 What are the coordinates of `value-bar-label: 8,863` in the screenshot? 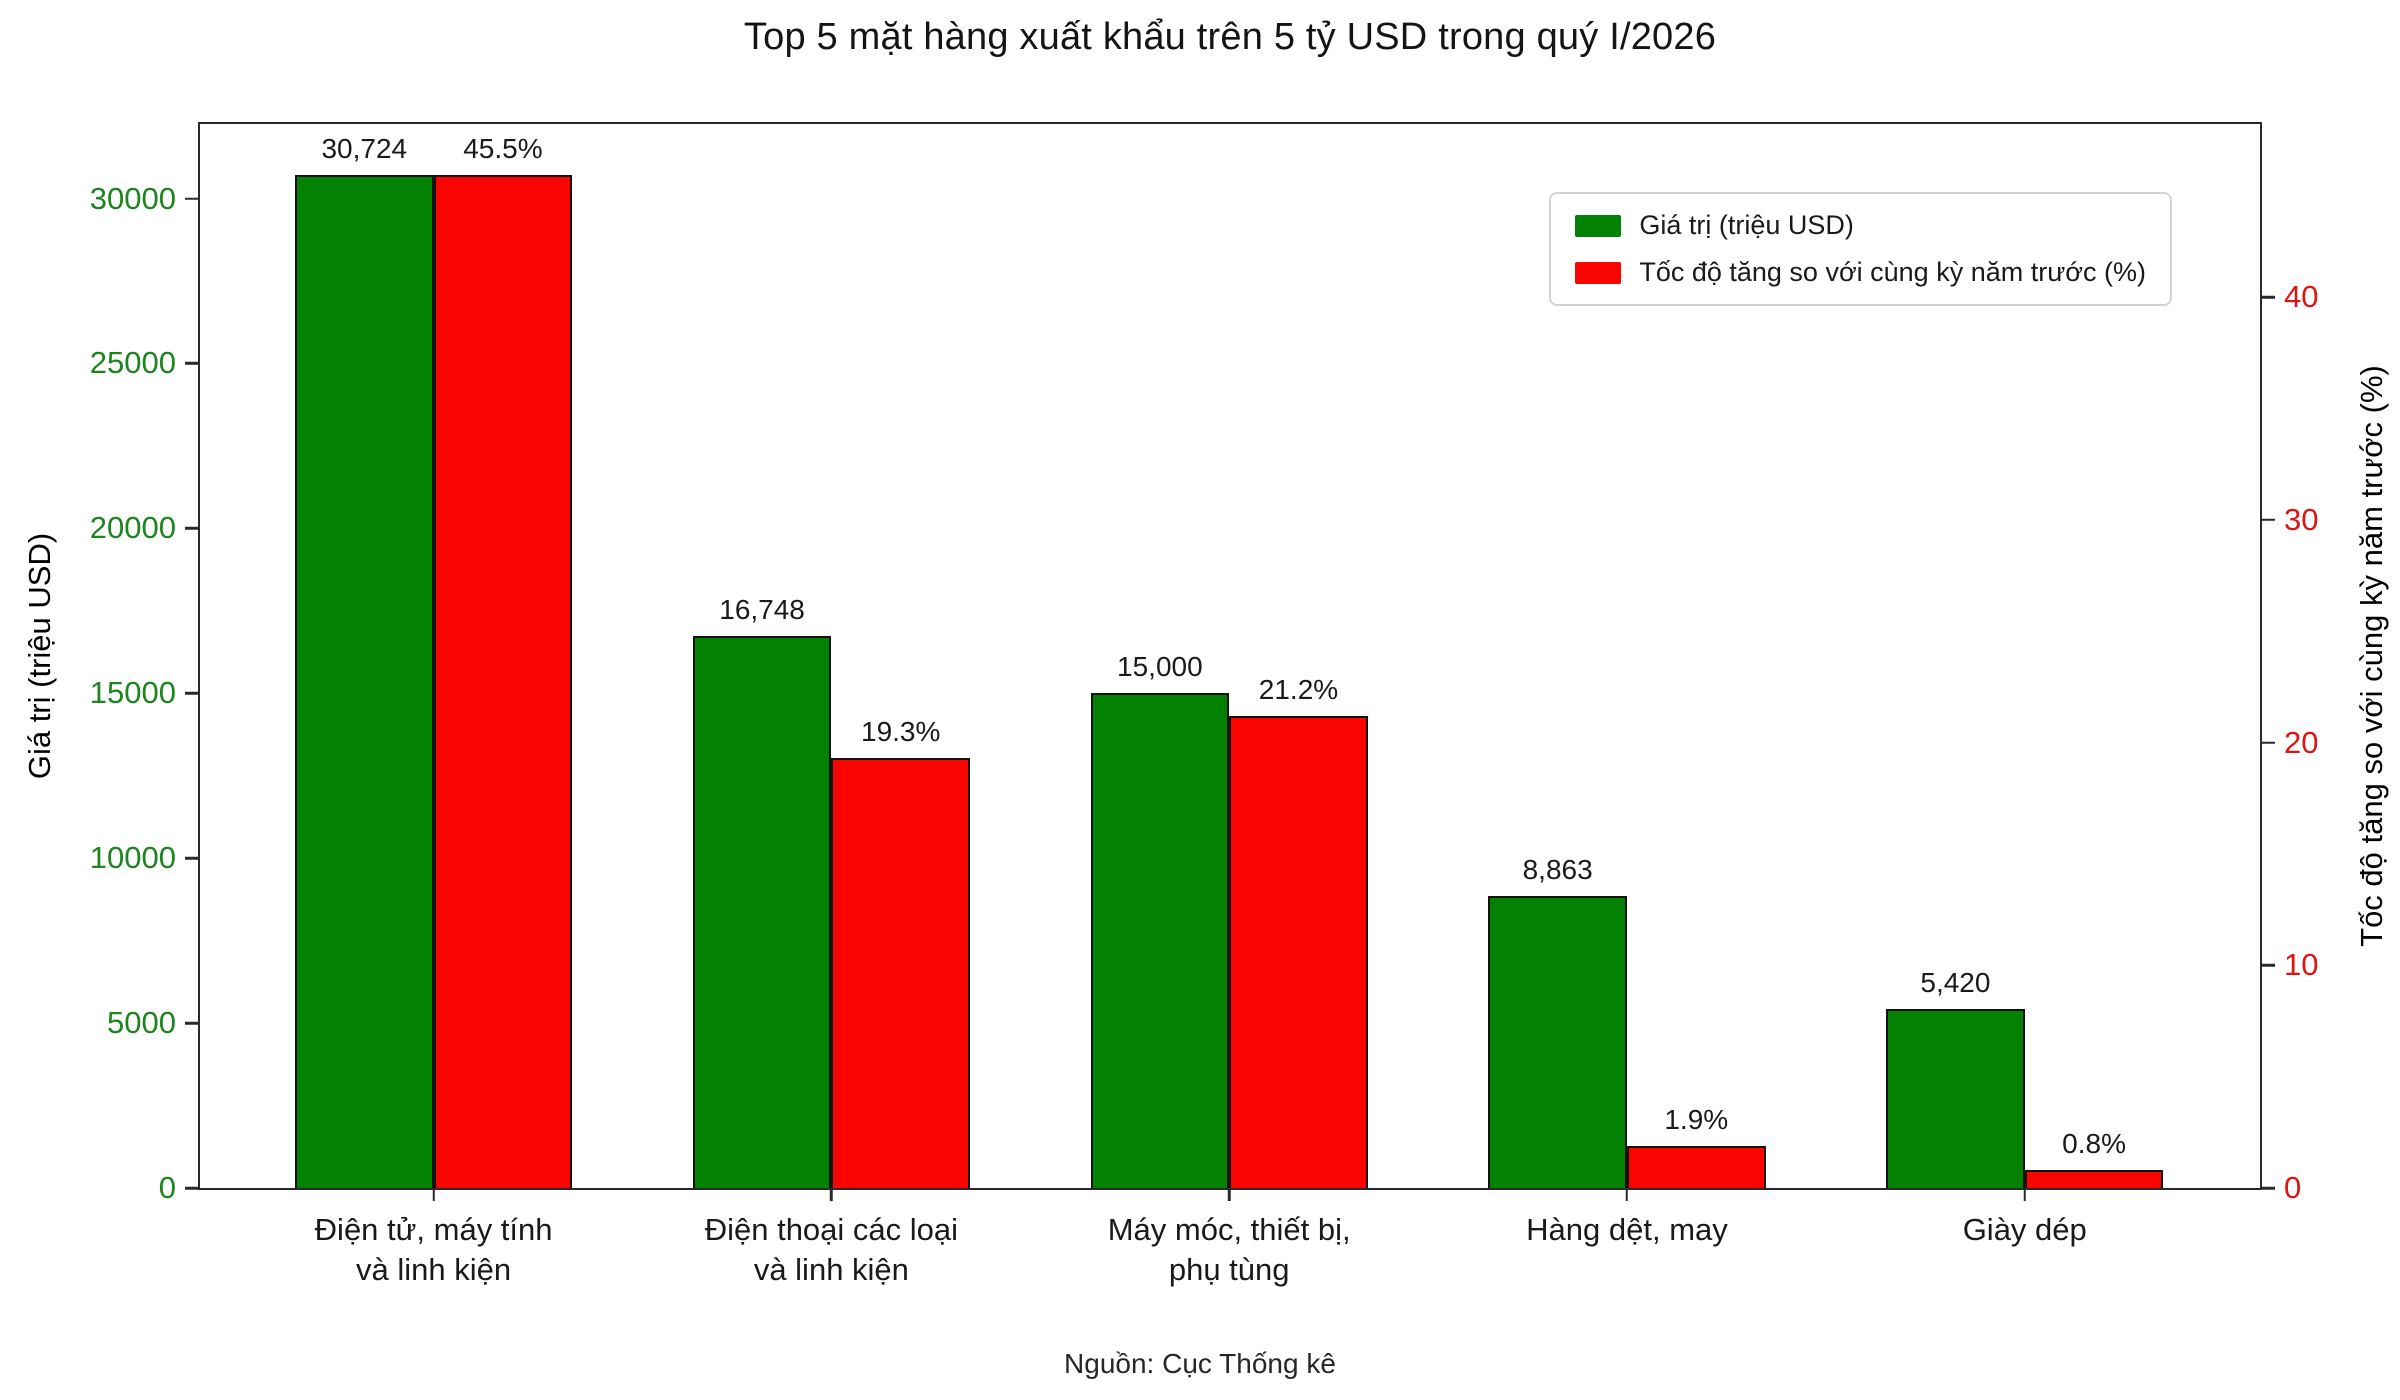 It's located at (1557, 869).